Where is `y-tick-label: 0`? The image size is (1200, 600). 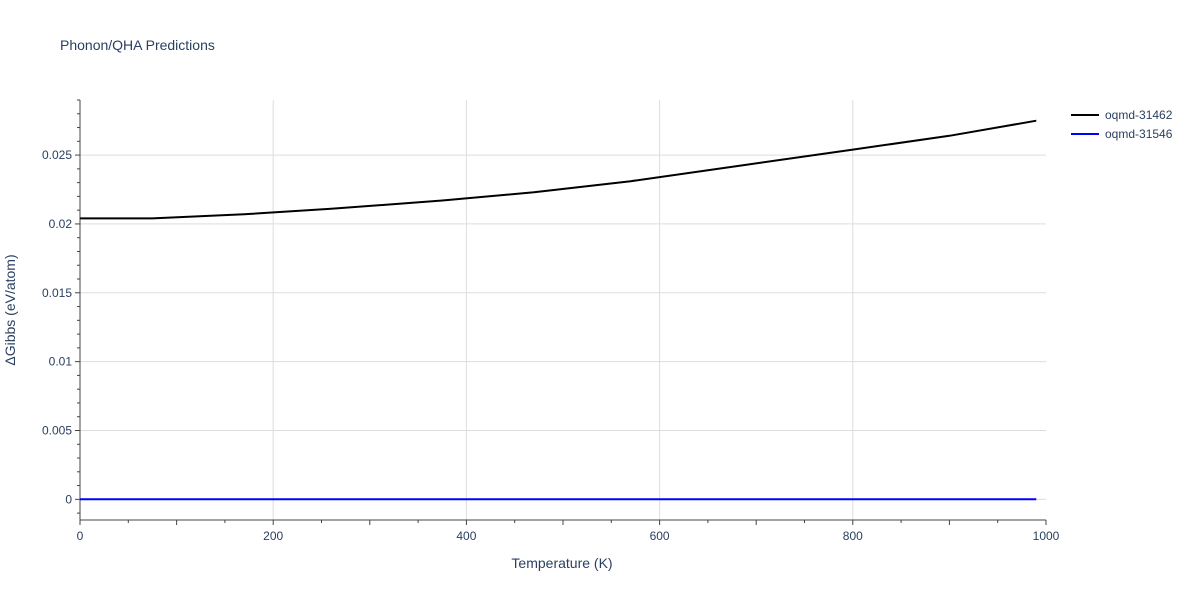
y-tick-label: 0 is located at coordinates (68, 499).